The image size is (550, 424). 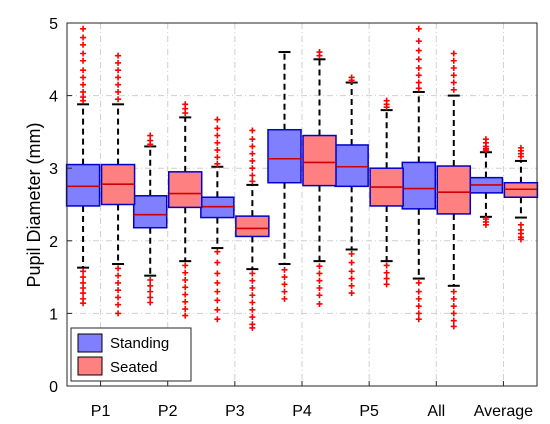 I want to click on legend: Standing Seated, so click(x=131, y=354).